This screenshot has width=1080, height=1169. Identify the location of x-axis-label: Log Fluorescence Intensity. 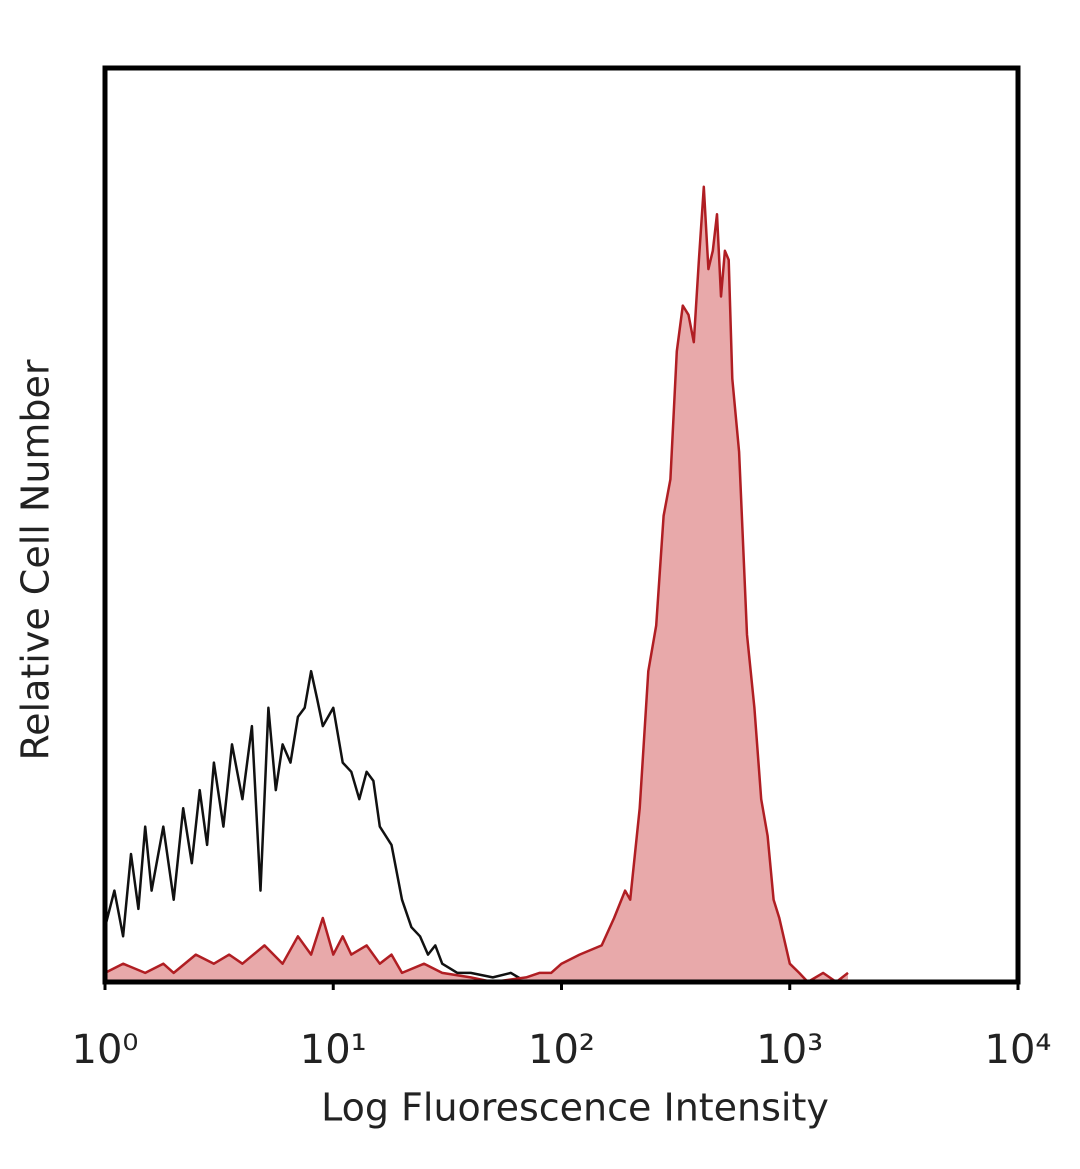
(575, 1108).